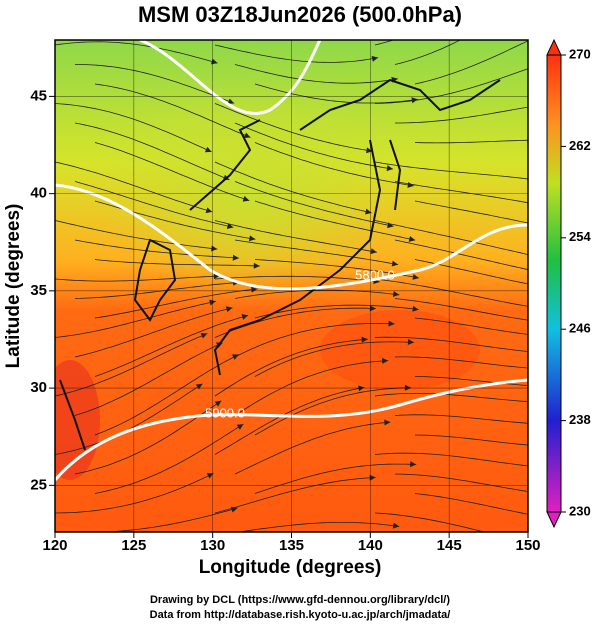  What do you see at coordinates (13, 286) in the screenshot?
I see `y-axis-label: Latitude (degrees)` at bounding box center [13, 286].